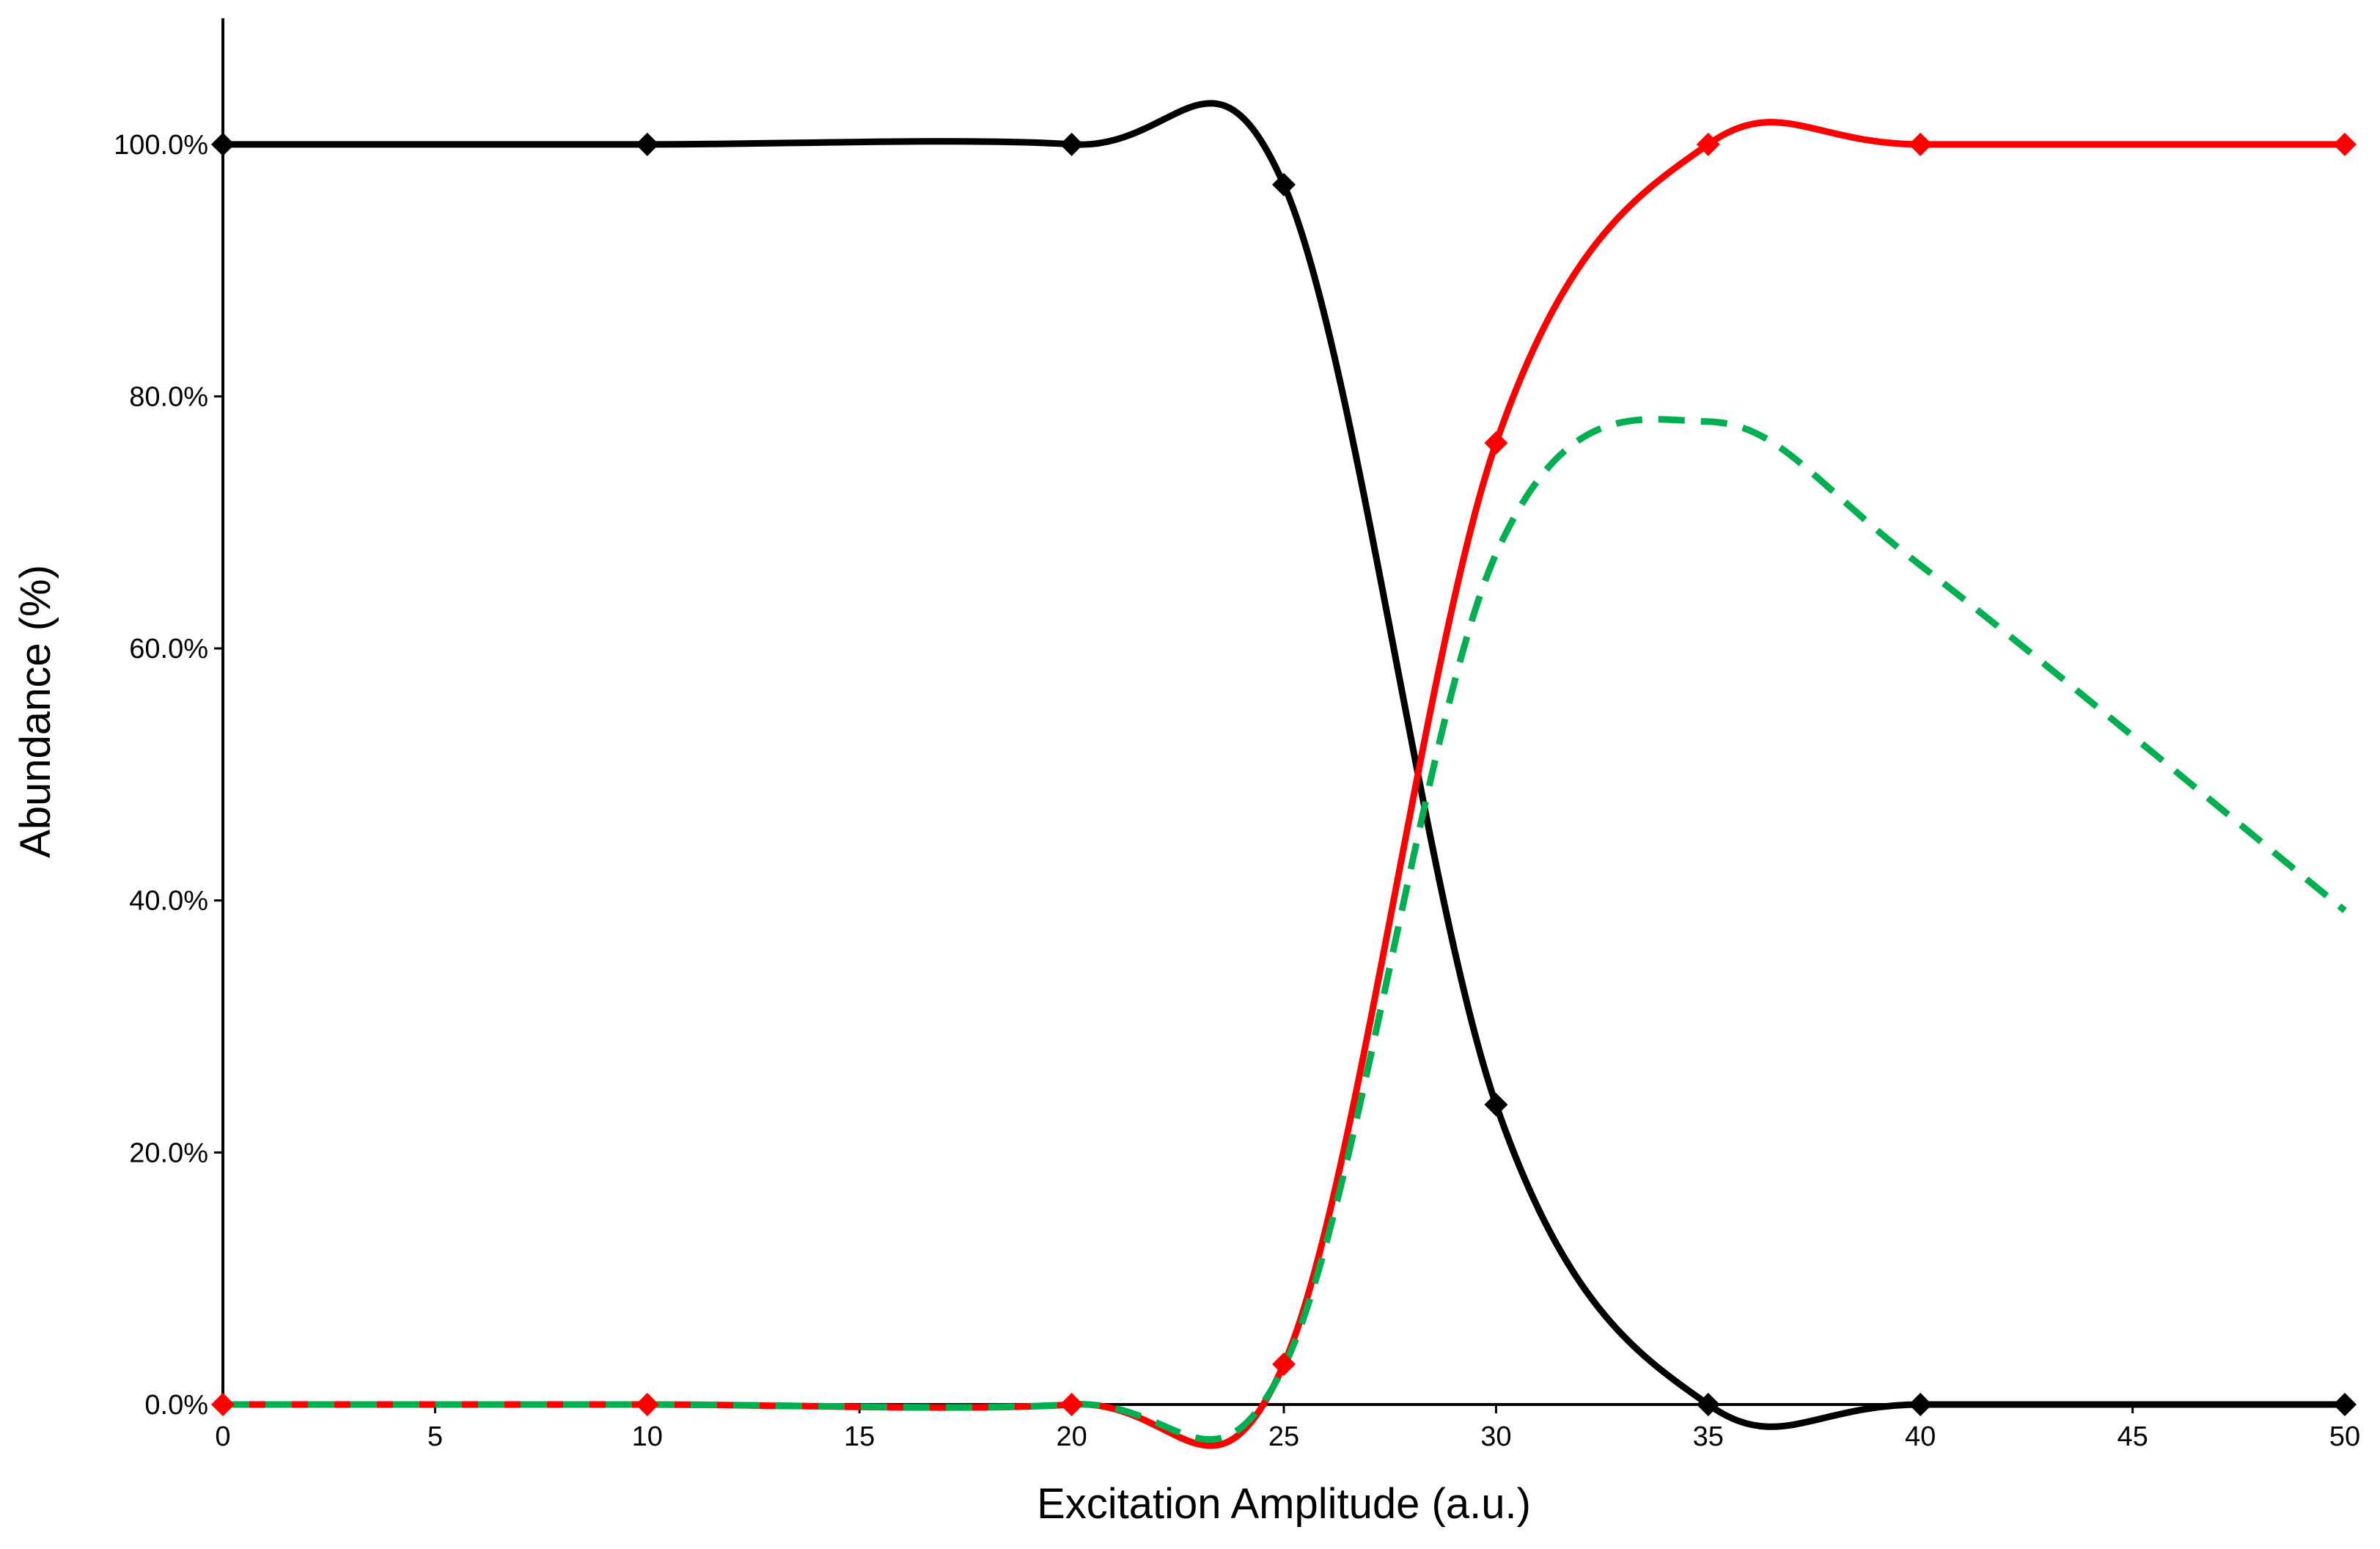 Image resolution: width=2380 pixels, height=1549 pixels. Describe the element at coordinates (1708, 1436) in the screenshot. I see `x-tick-label: 35` at that location.